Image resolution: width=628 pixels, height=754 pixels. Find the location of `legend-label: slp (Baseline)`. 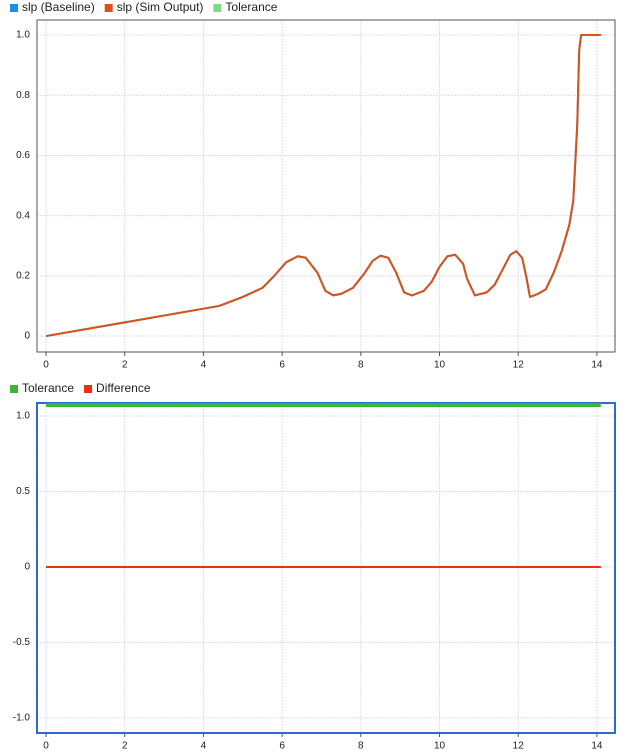

legend-label: slp (Baseline) is located at coordinates (58, 7).